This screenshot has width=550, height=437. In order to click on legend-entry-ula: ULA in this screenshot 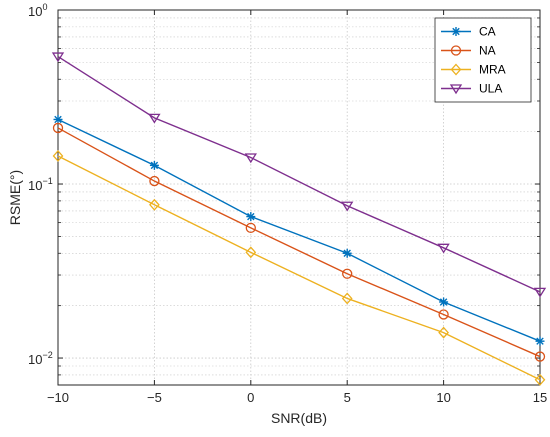, I will do `click(471, 89)`.